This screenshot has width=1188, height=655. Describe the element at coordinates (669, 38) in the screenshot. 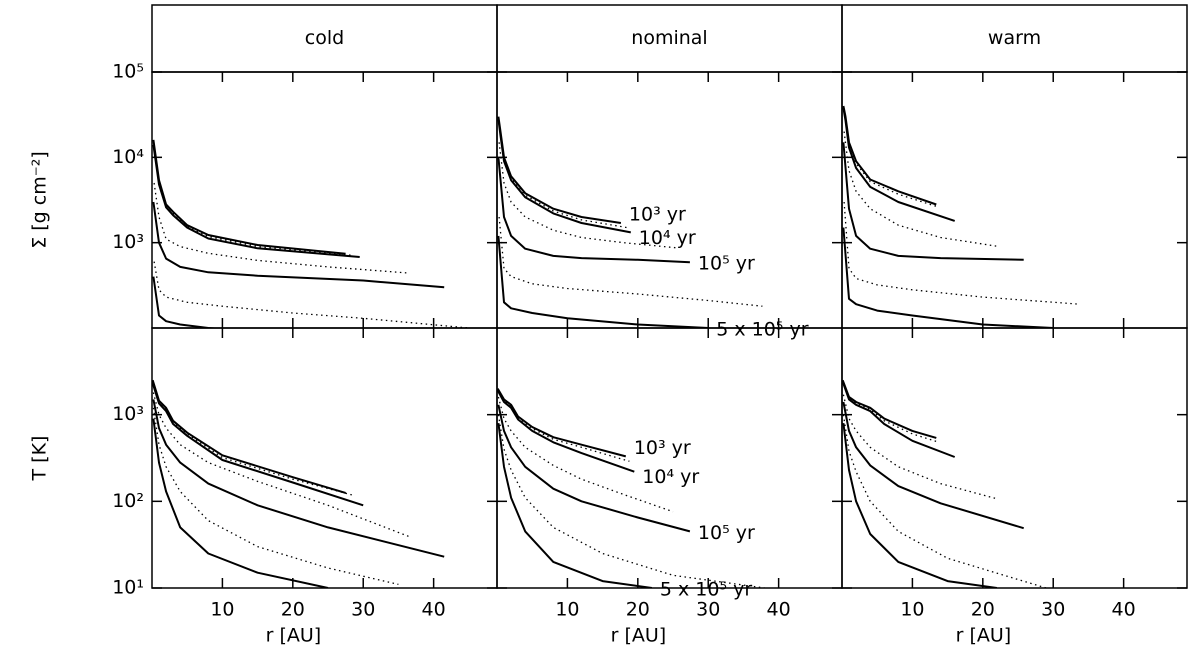

I see `panel-title: nominal` at that location.